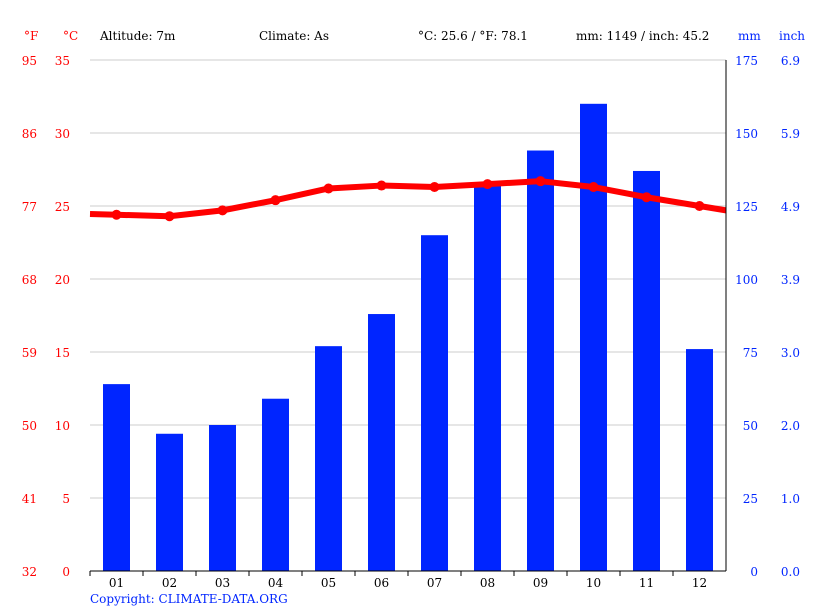  What do you see at coordinates (29, 572) in the screenshot?
I see `tick-label-f: 32` at bounding box center [29, 572].